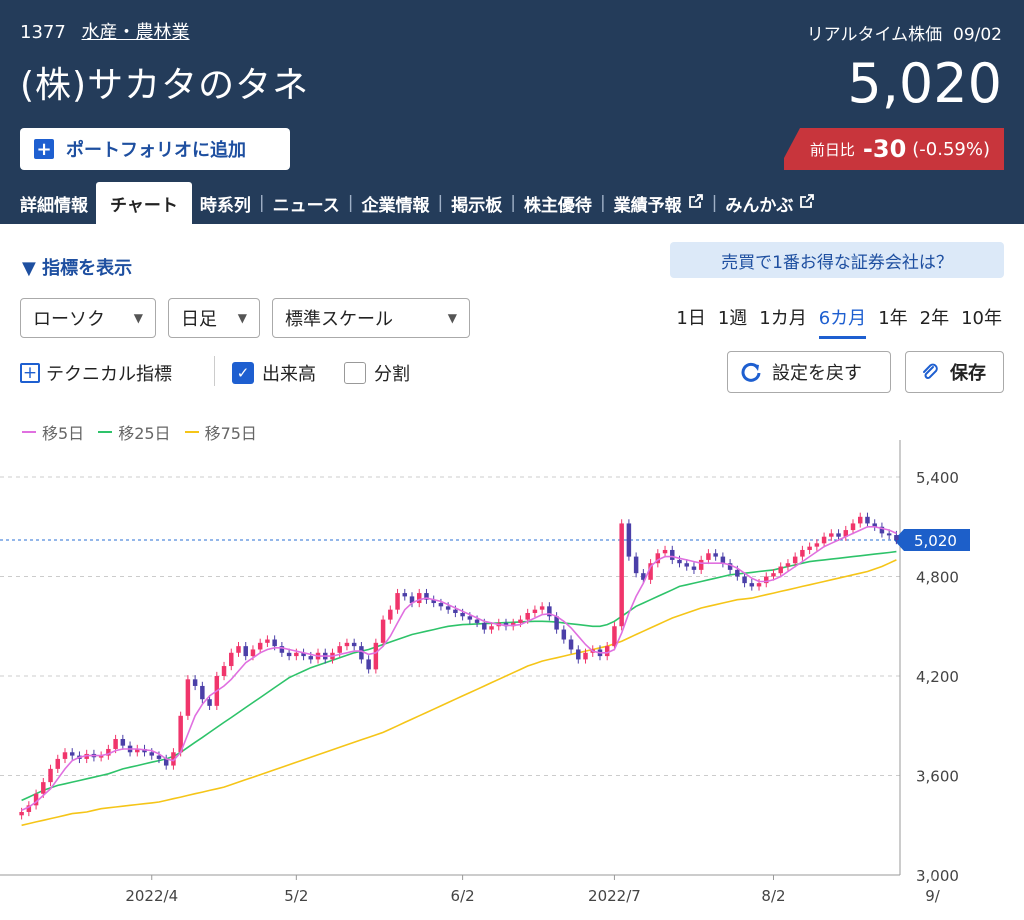 Image resolution: width=1024 pixels, height=920 pixels. I want to click on tab-news: ニュース, so click(306, 205).